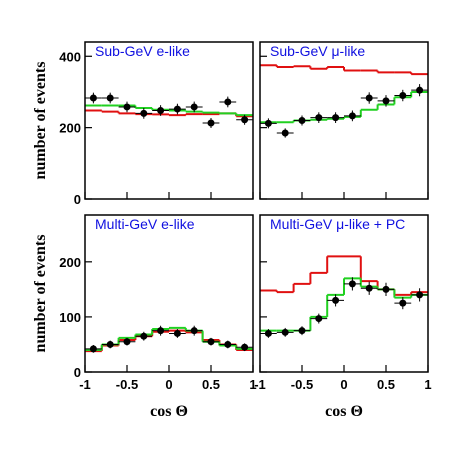  Describe the element at coordinates (70, 317) in the screenshot. I see `y-tick-label: 100` at that location.